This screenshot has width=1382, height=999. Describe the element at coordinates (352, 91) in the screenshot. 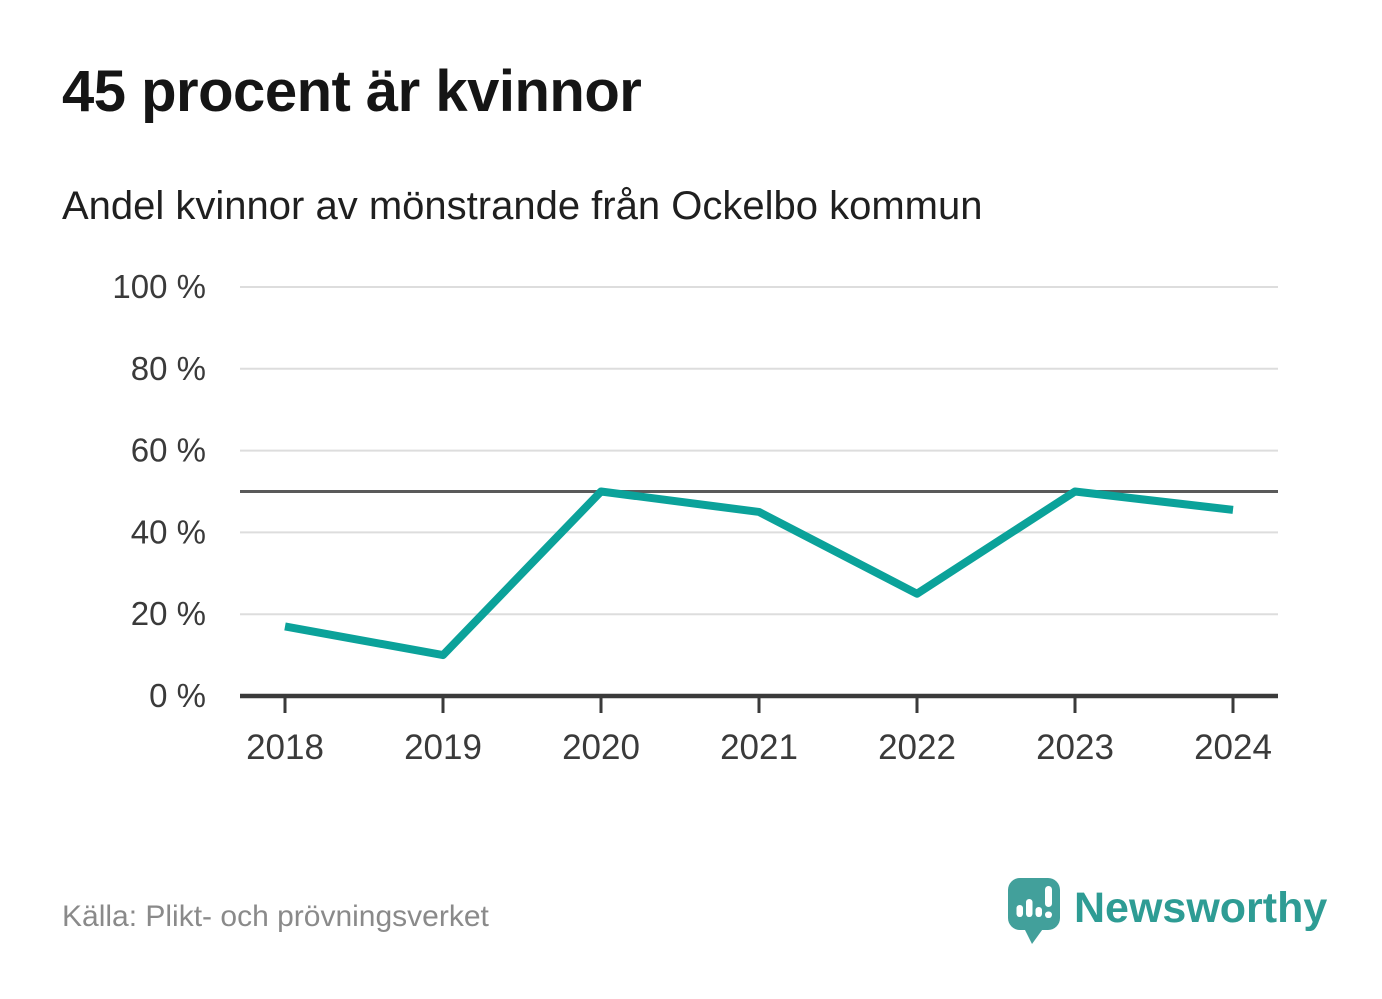

I see `page-title: 45 procent är kvinnor` at that location.